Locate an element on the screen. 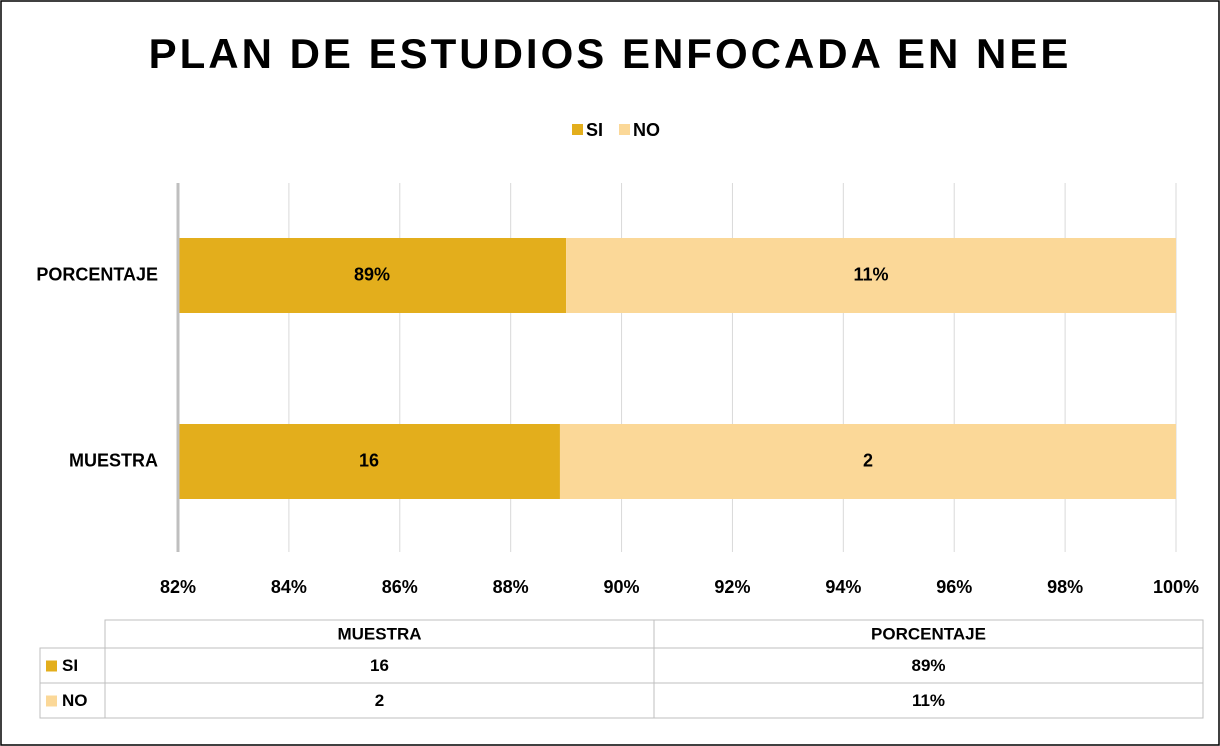 This screenshot has width=1220, height=746. table-value: 16 is located at coordinates (379, 665).